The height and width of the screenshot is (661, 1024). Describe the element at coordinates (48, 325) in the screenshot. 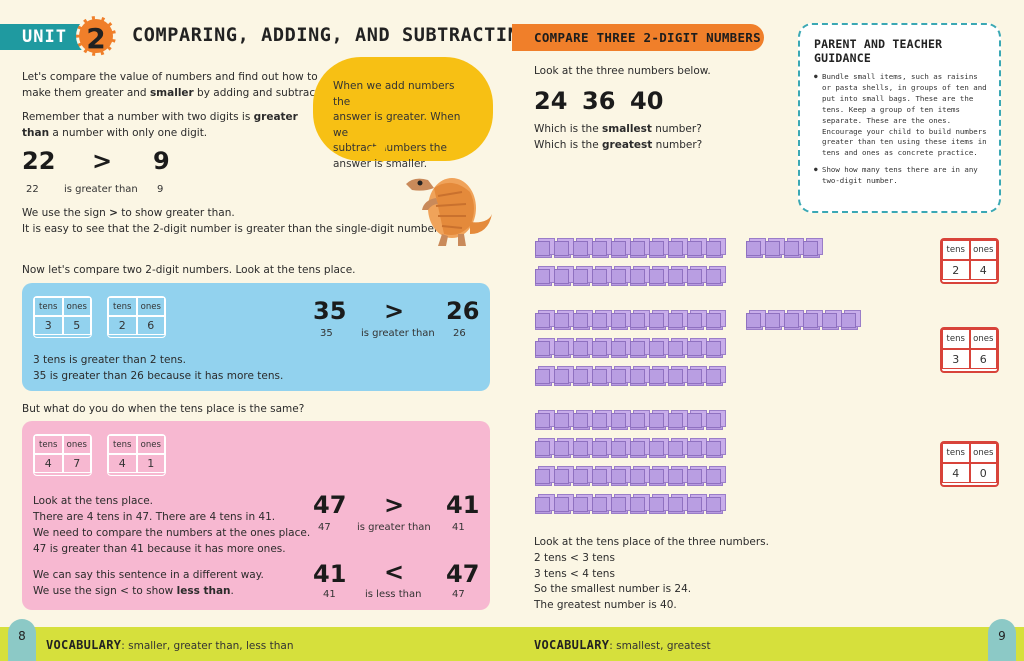

I see `tens-digit: 3` at that location.